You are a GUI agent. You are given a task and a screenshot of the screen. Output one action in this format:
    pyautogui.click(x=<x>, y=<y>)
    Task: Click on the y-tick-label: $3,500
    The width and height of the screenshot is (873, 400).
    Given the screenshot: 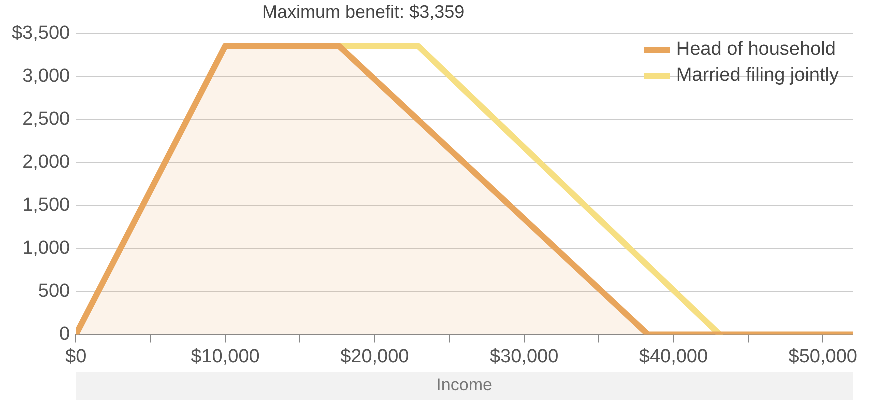 What is the action you would take?
    pyautogui.click(x=41, y=33)
    